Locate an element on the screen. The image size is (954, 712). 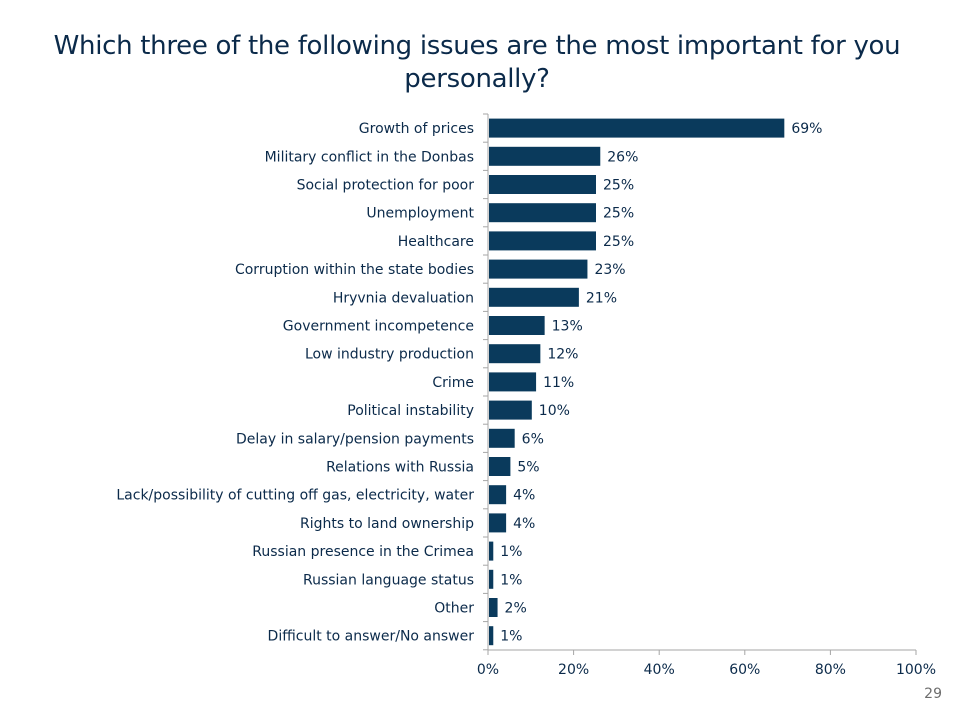
category-label: Russian language status is located at coordinates (388, 580).